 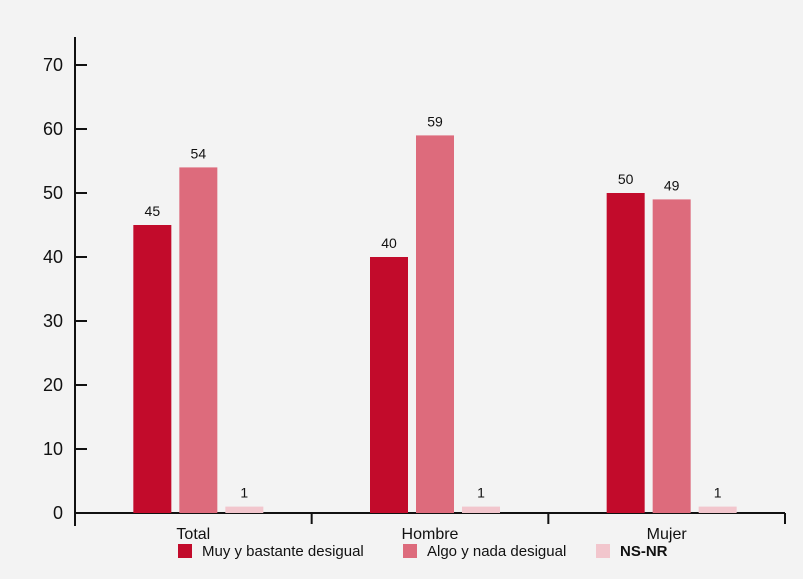 What do you see at coordinates (283, 551) in the screenshot?
I see `legend-label: Muy y bastante desigual` at bounding box center [283, 551].